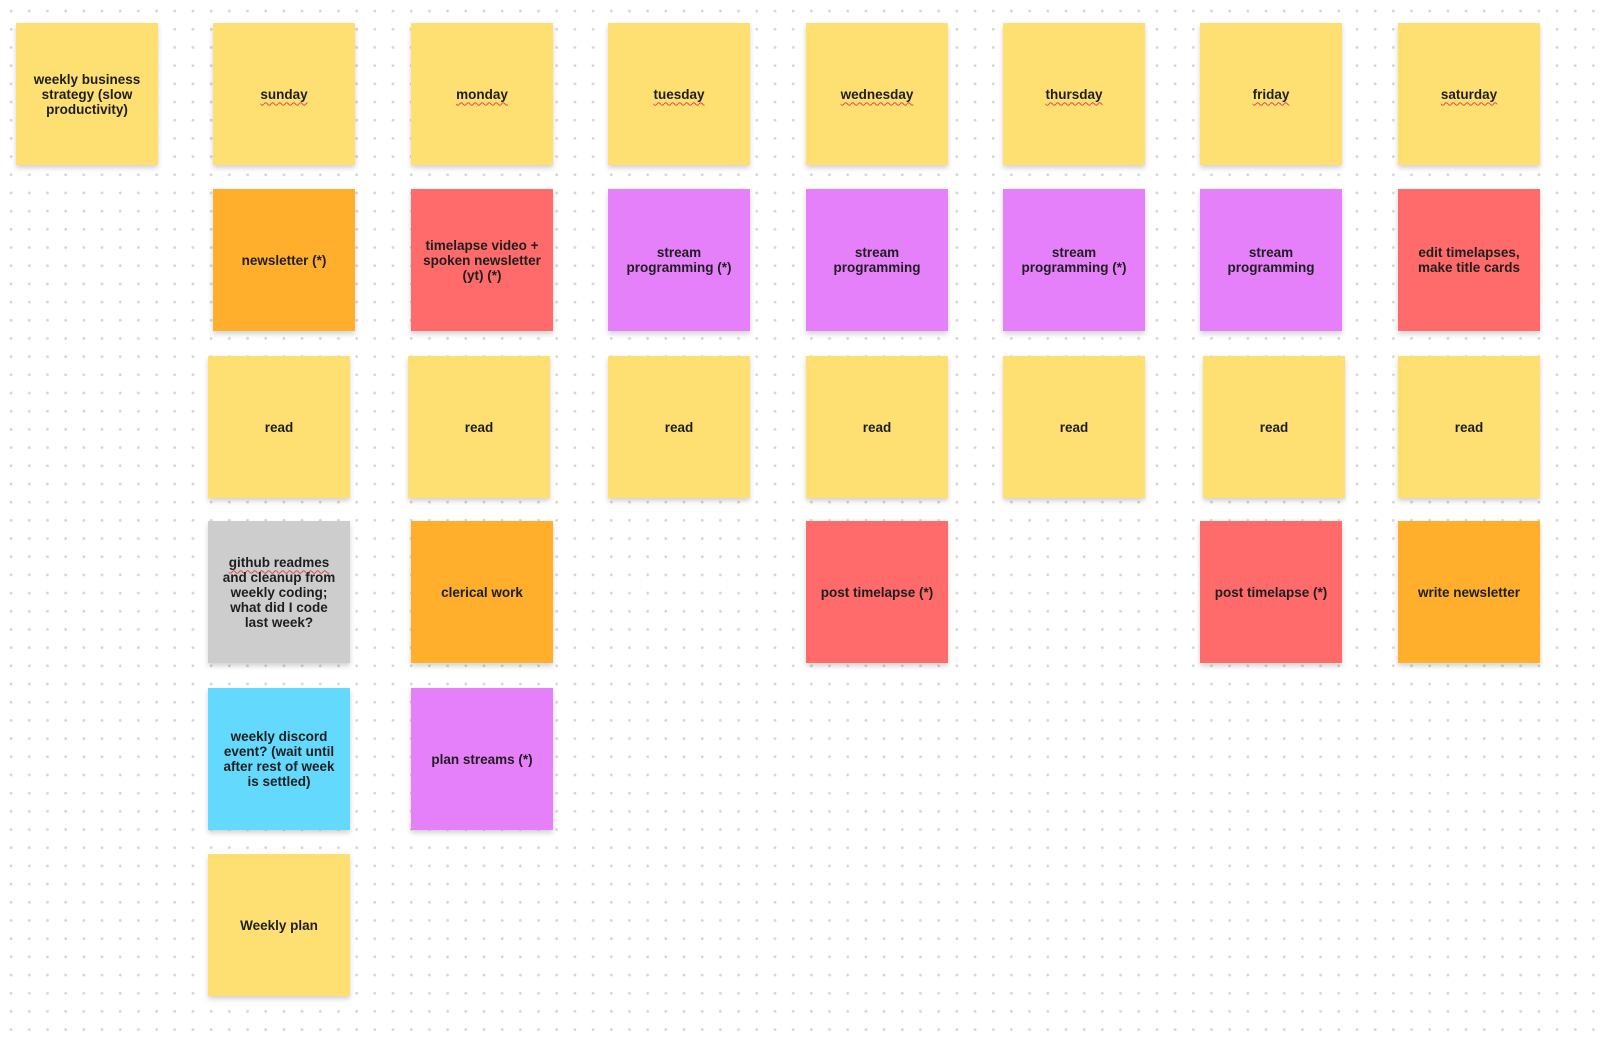  I want to click on sticky-note: write newsletter, so click(1469, 592).